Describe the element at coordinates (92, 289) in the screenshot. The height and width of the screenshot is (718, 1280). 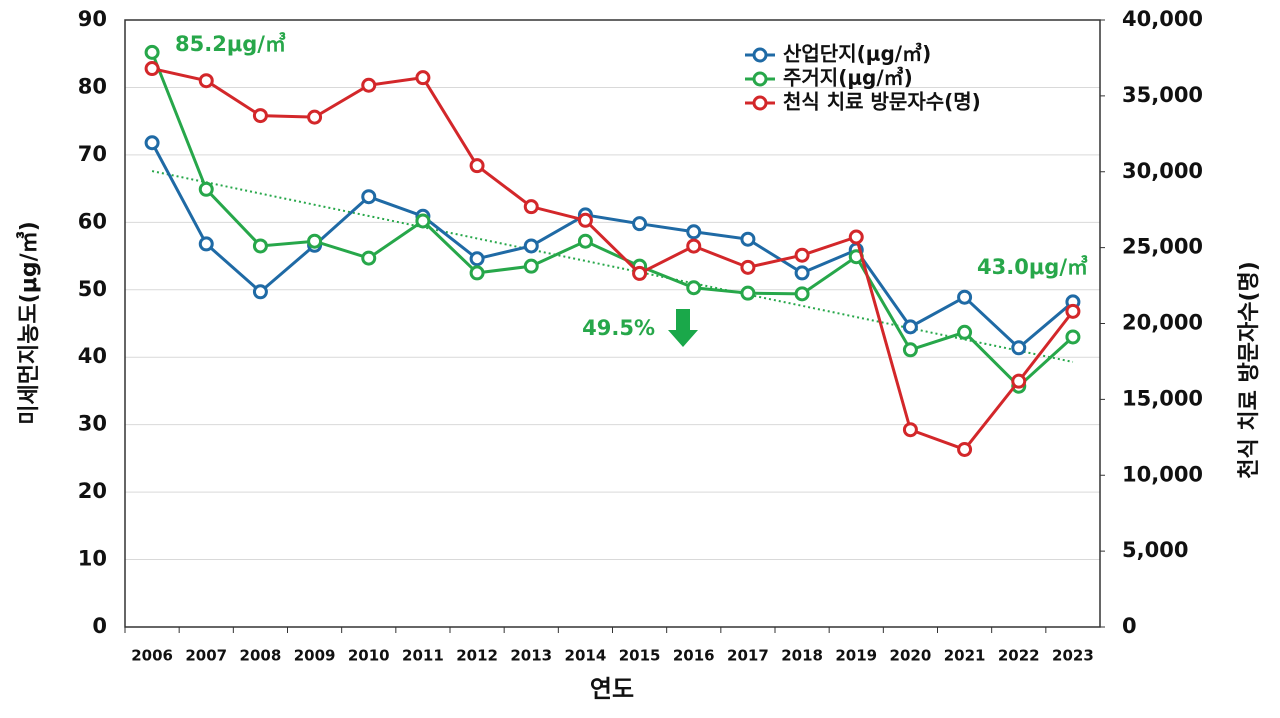
I see `y-tick-label: 50` at that location.